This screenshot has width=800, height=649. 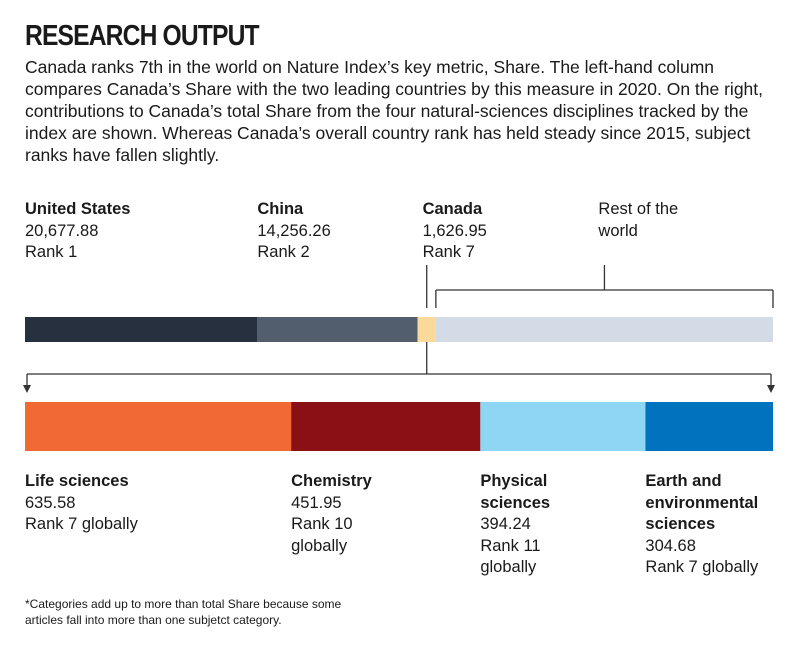 I want to click on country-name: Rest of the world, so click(x=638, y=220).